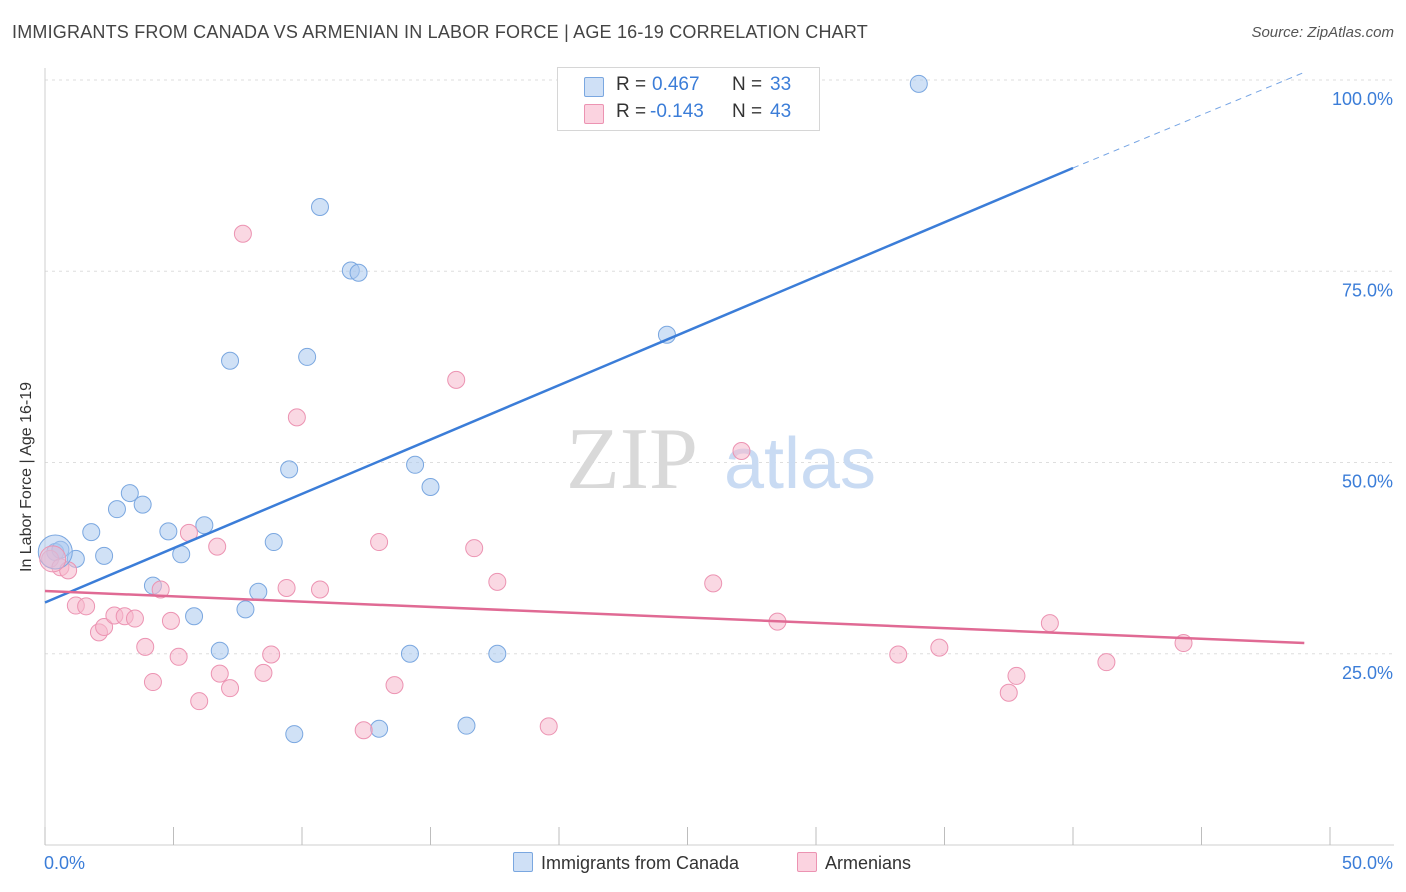 The height and width of the screenshot is (892, 1406). What do you see at coordinates (1367, 482) in the screenshot?
I see `y-tick-label: 50.0%` at bounding box center [1367, 482].